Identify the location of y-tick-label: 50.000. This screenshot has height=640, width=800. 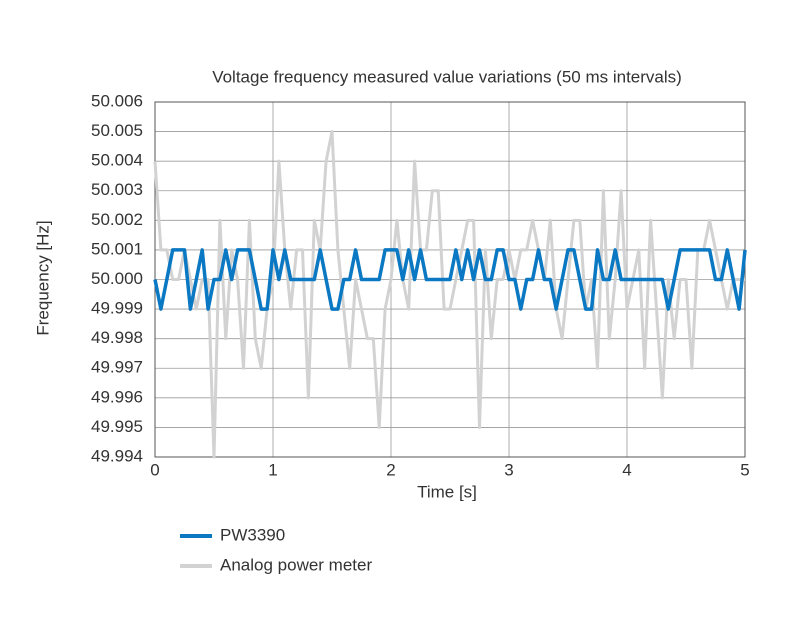
(117, 278).